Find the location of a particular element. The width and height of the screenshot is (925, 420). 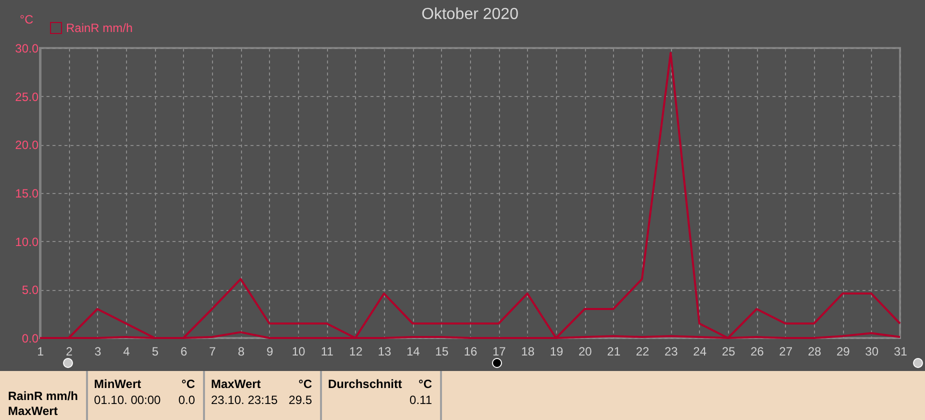

x-tick-label: 3 is located at coordinates (98, 351).